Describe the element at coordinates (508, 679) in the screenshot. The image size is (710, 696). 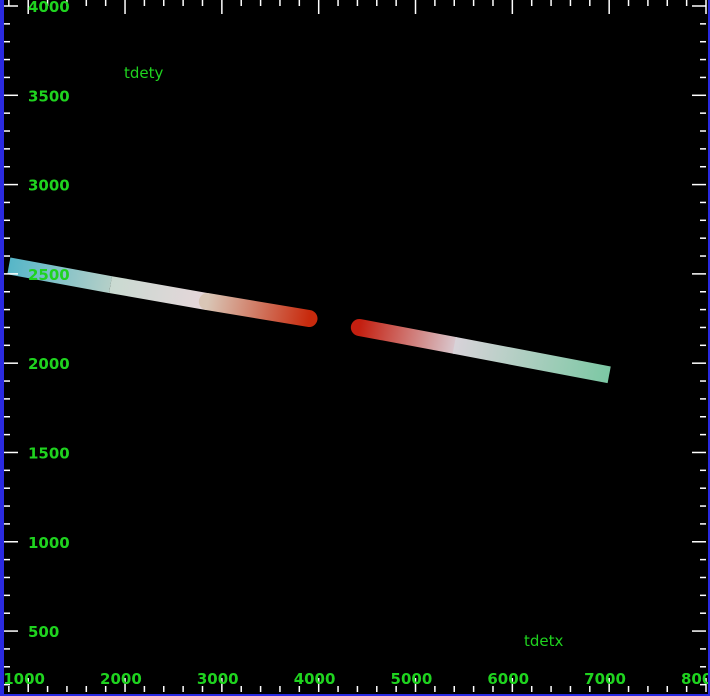
I see `x-tick-label: 6000` at that location.